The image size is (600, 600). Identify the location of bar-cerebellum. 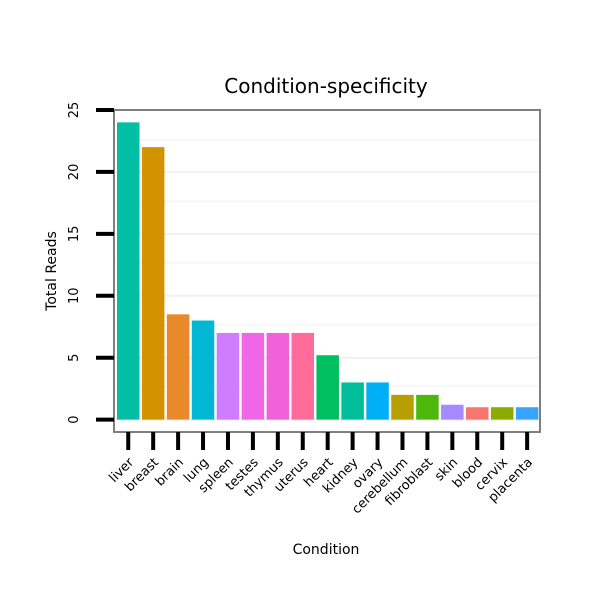
(402, 407).